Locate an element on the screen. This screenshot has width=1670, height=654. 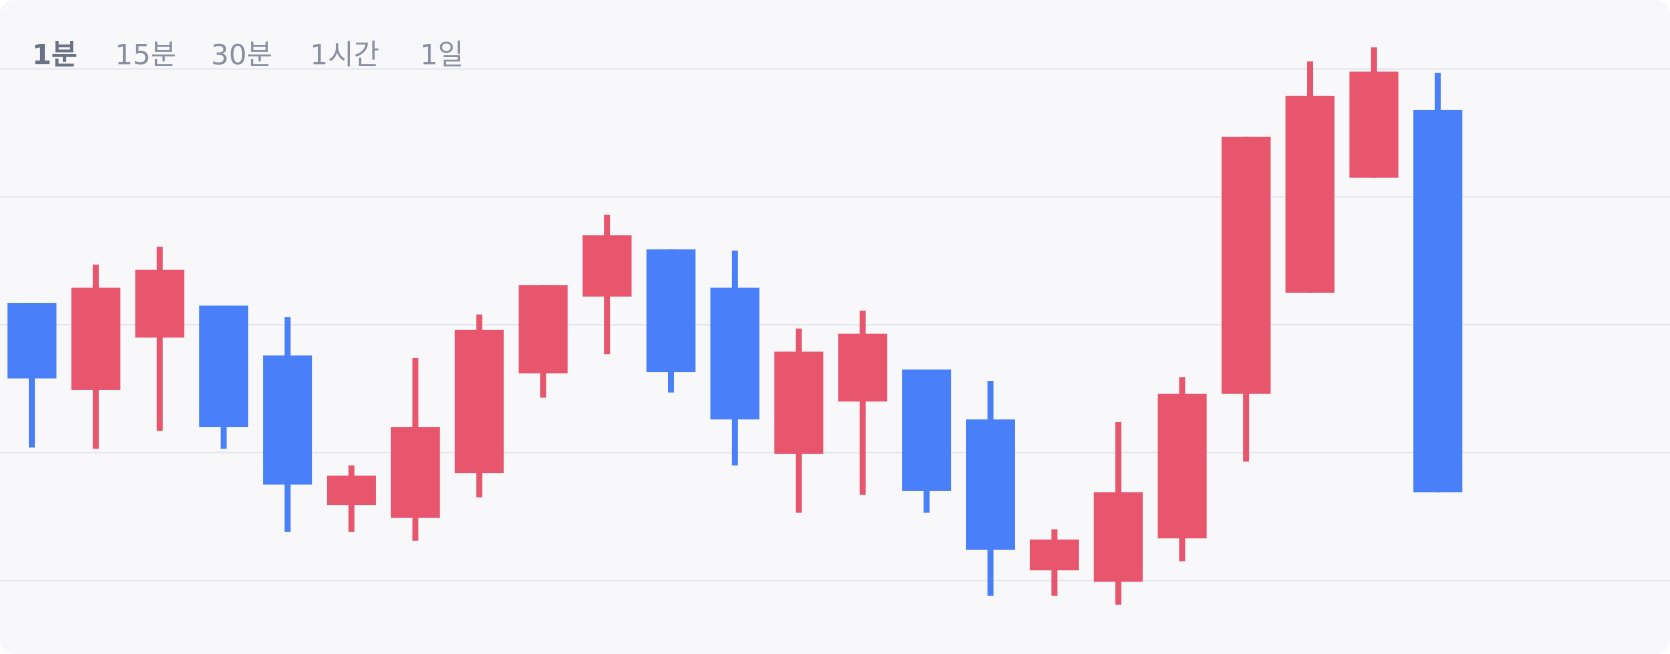
timeframe-tab: 30분 is located at coordinates (241, 54).